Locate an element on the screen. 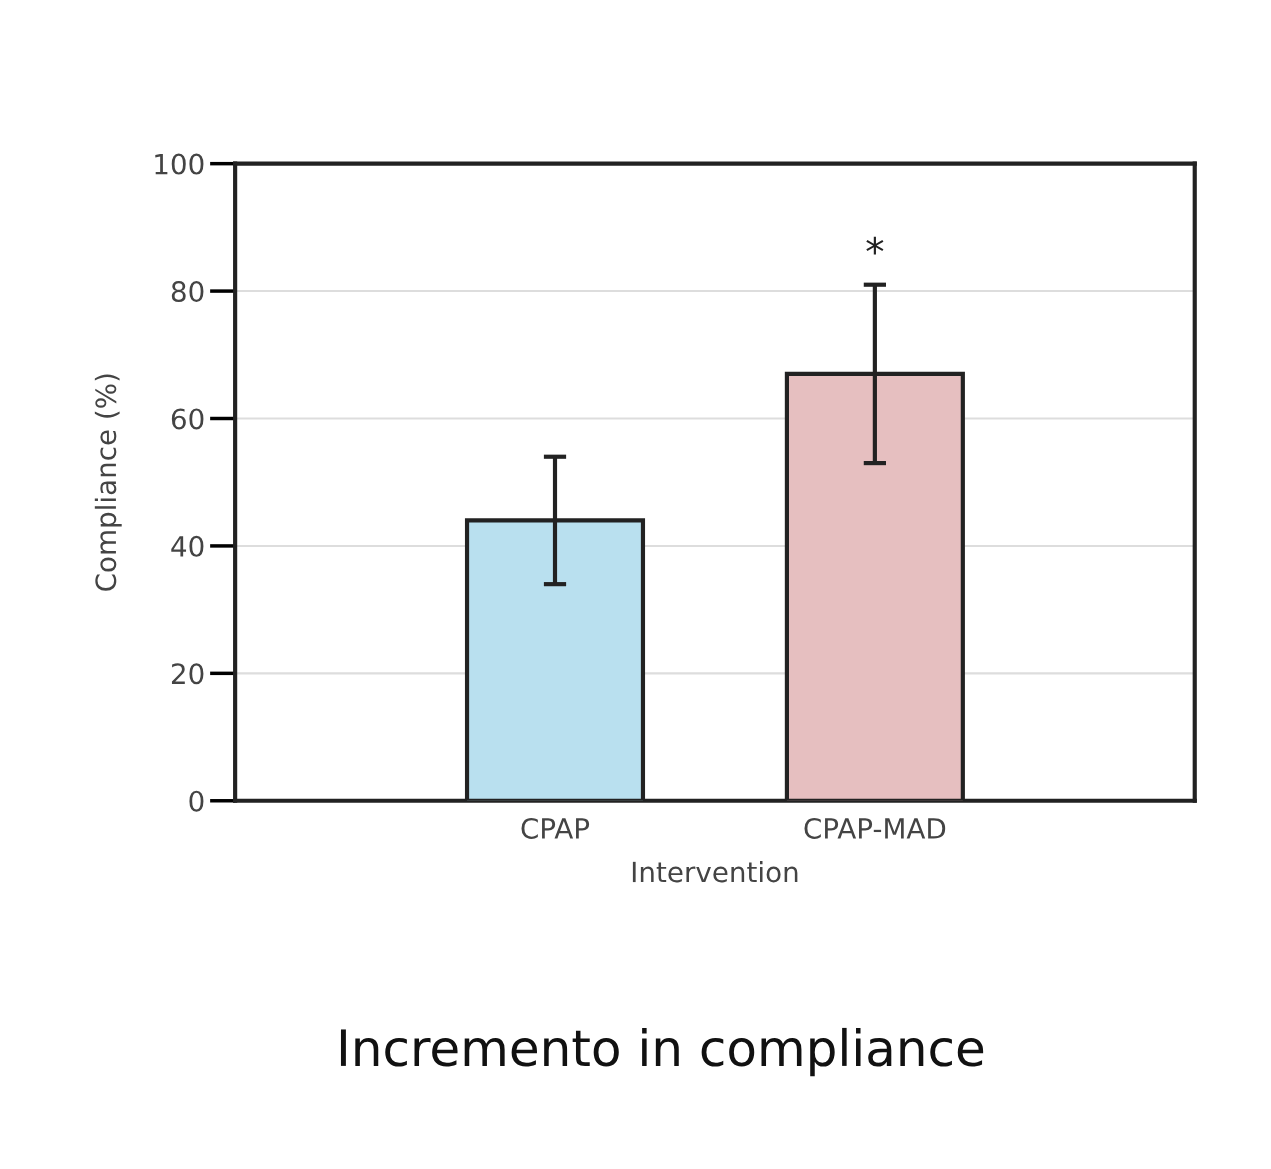 Image resolution: width=1271 pixels, height=1169 pixels. y-axis-title: Compliance (%) is located at coordinates (108, 482).